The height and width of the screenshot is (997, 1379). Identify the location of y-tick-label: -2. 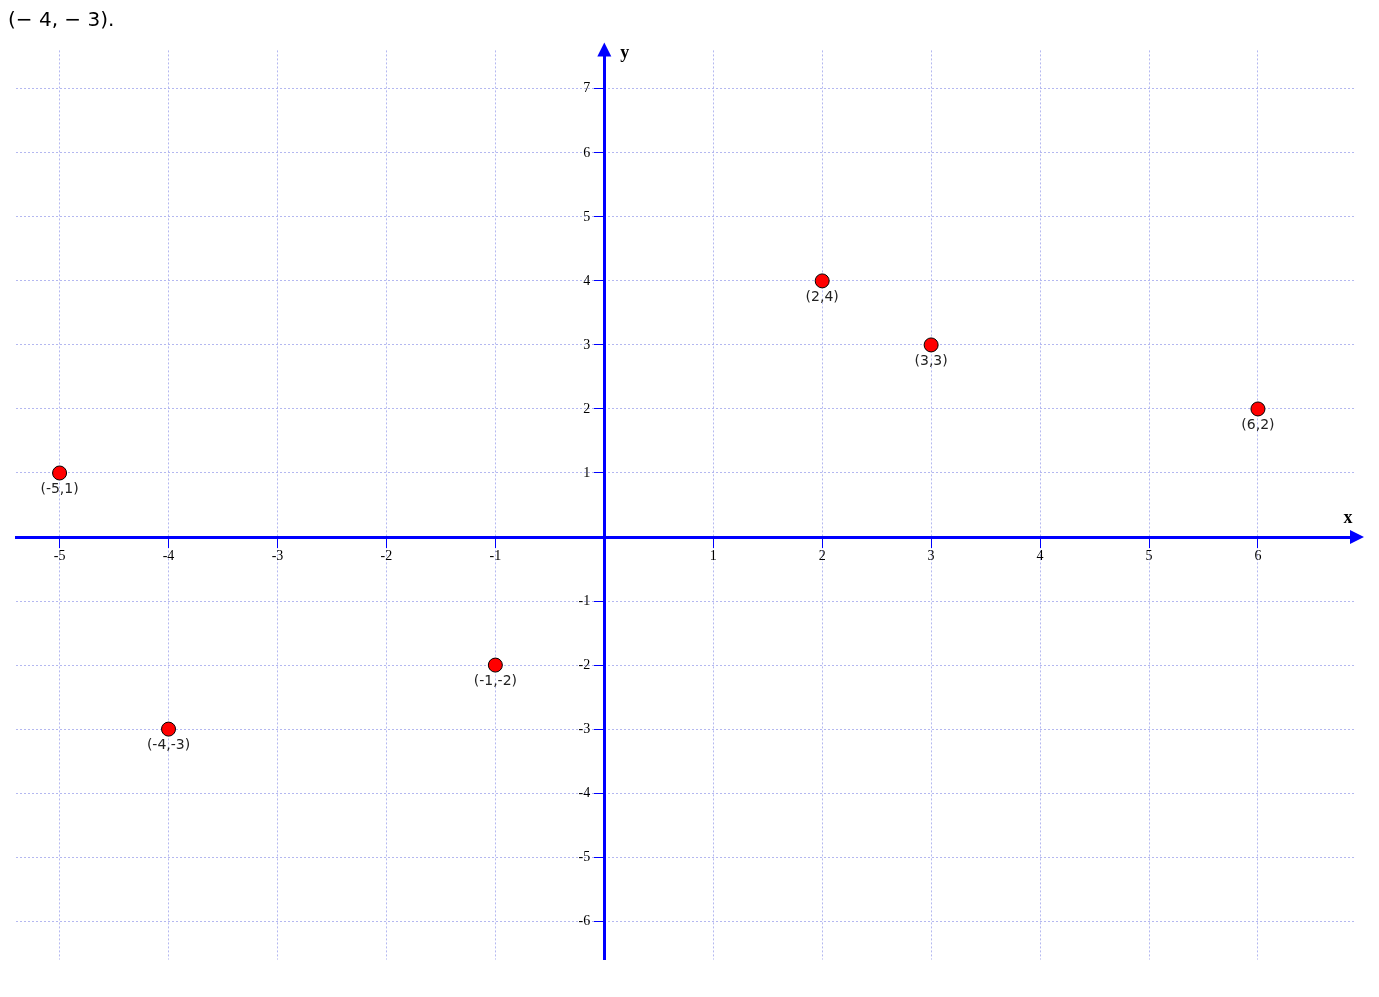
(591, 664).